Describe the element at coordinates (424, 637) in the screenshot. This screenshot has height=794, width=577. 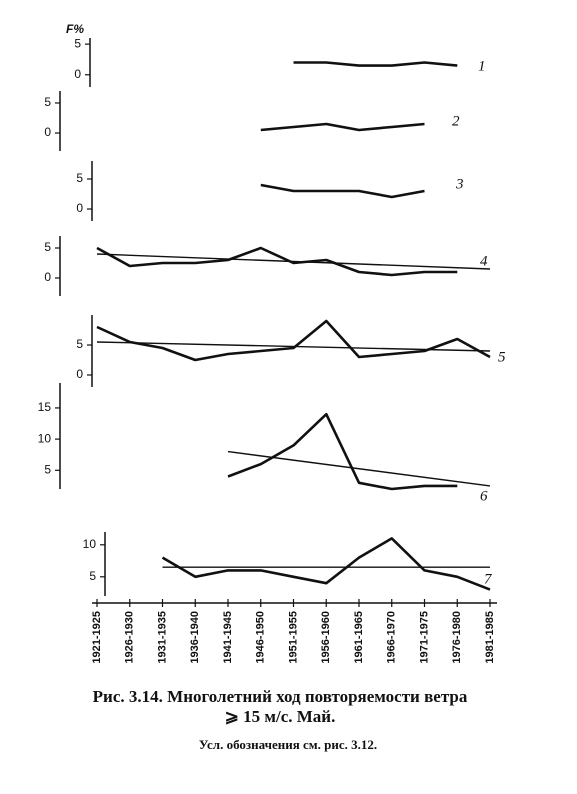
I see `x-tick-label: 1971-1975` at that location.